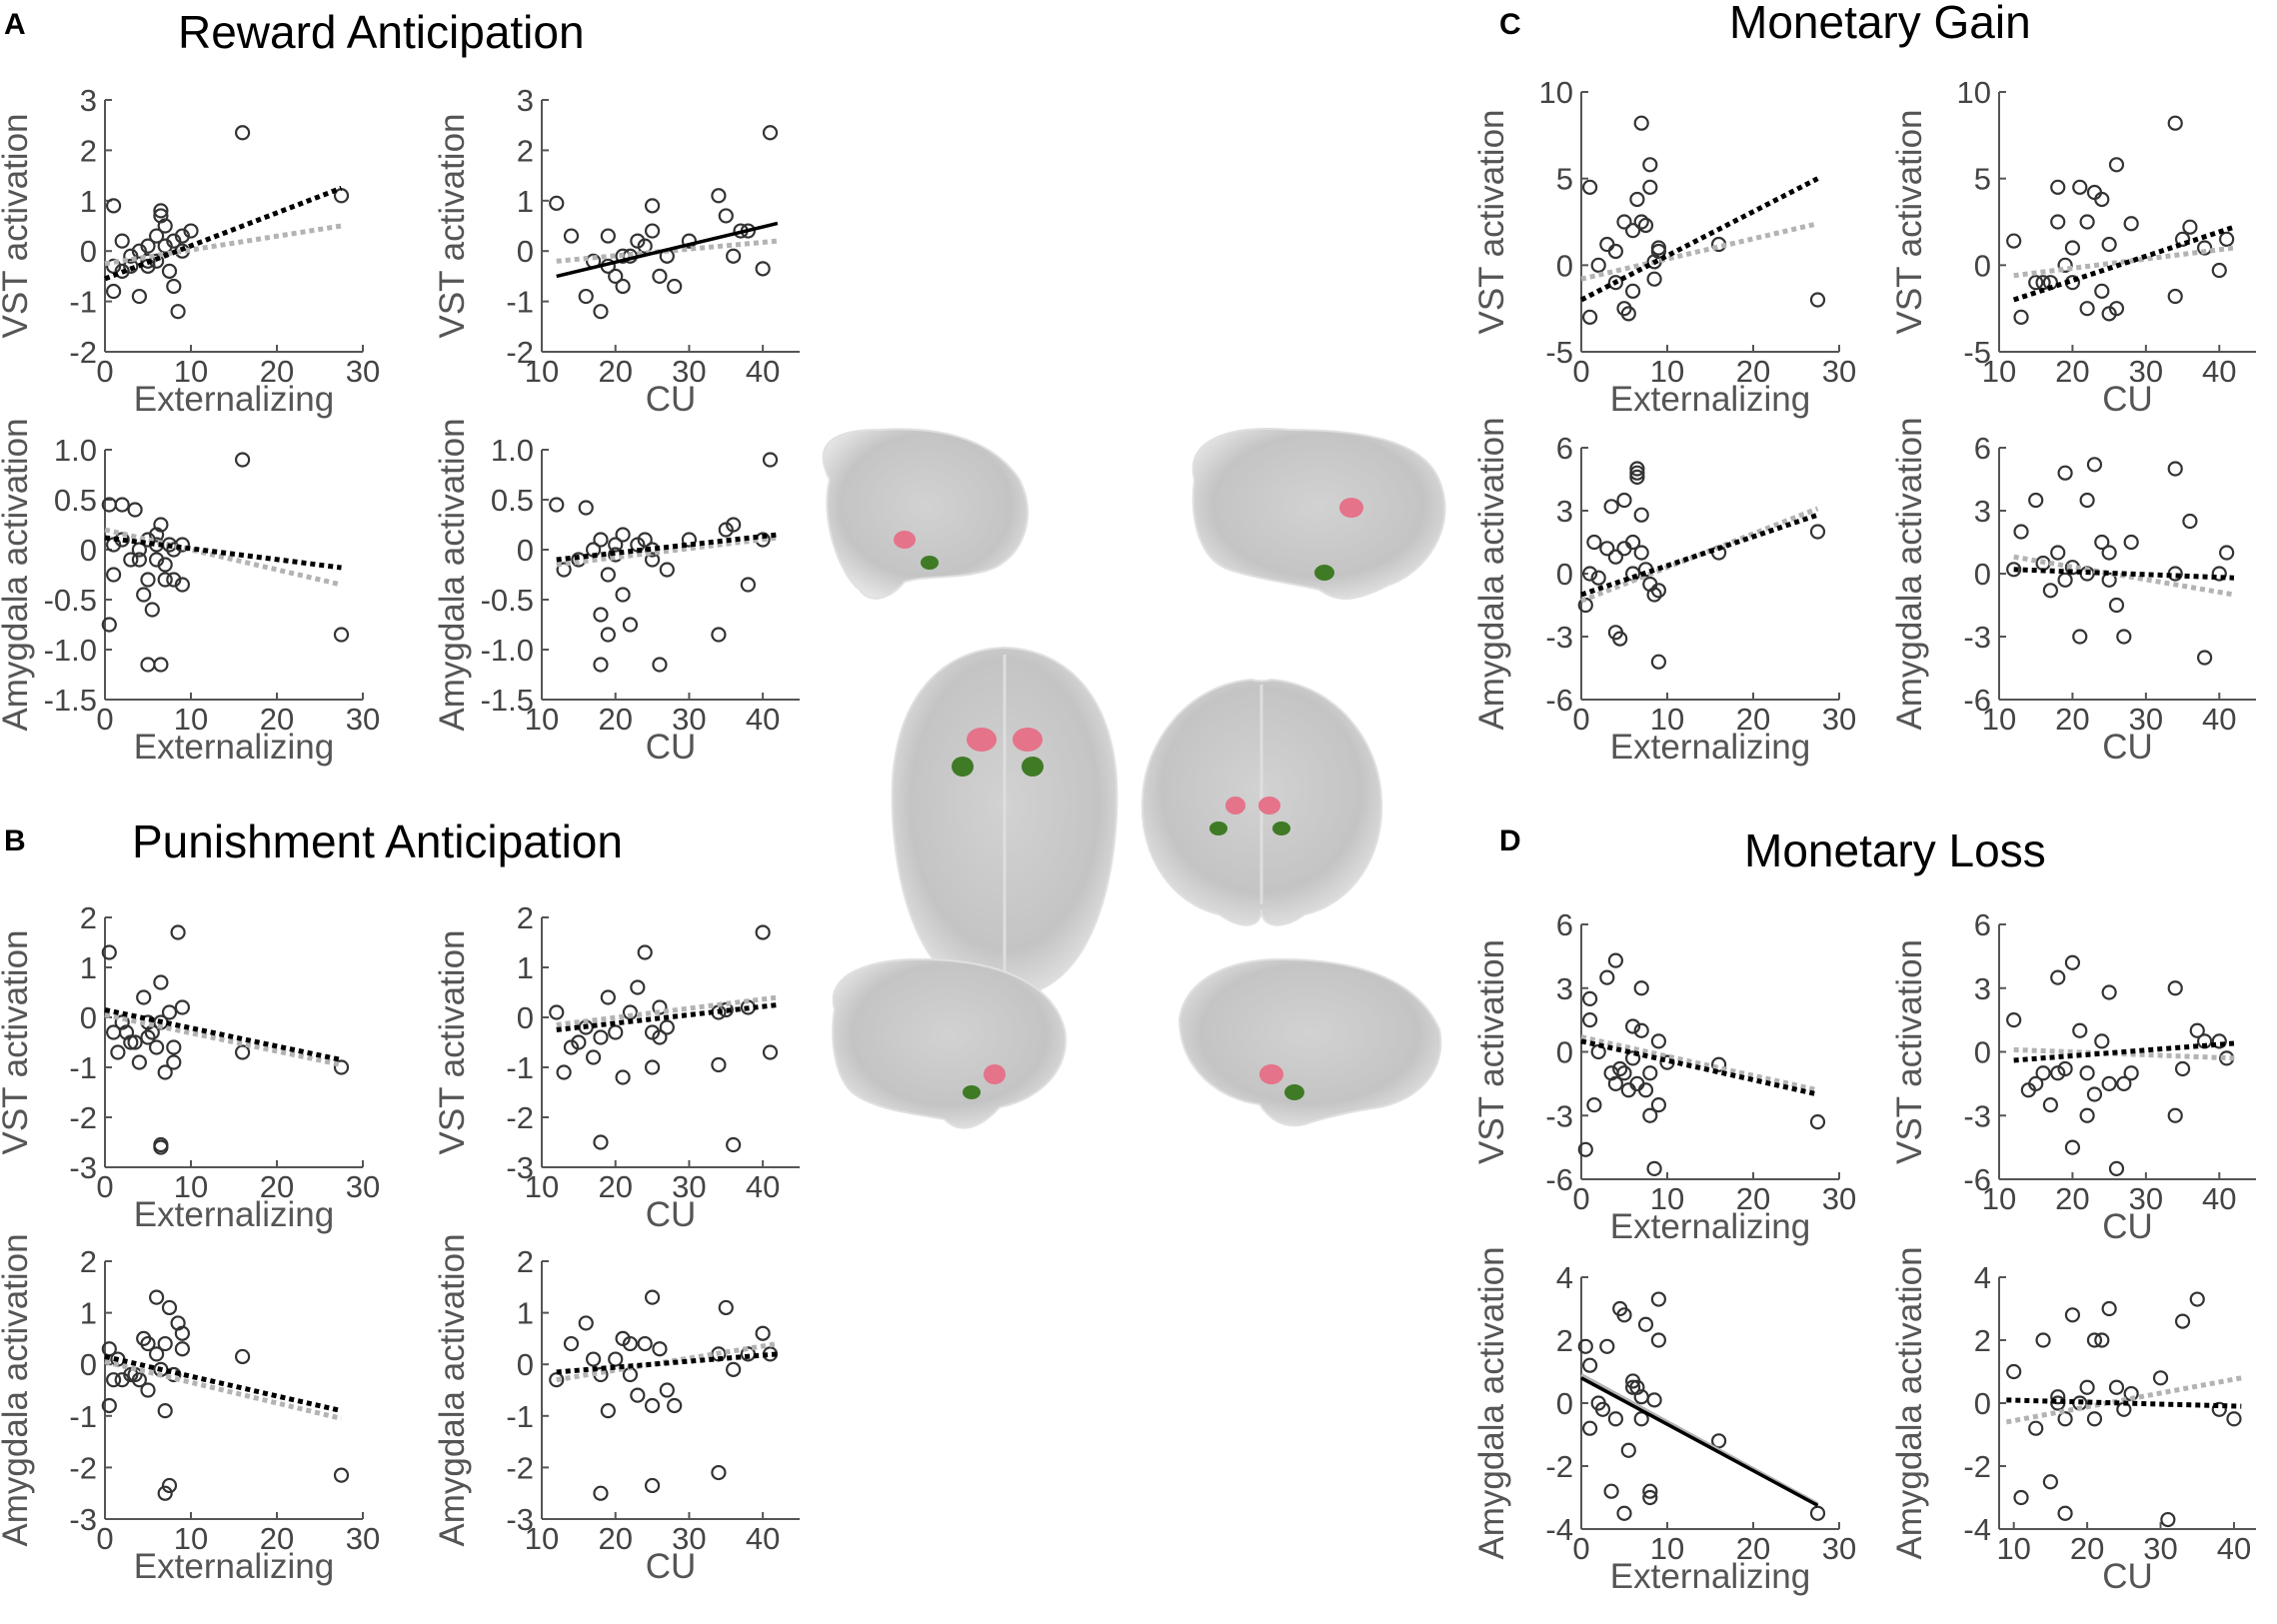  What do you see at coordinates (616, 251) in the screenshot?
I see `scatter-panel-a2: -2 -1 0 1 2 3 10 20 30 40 CU VST activation` at bounding box center [616, 251].